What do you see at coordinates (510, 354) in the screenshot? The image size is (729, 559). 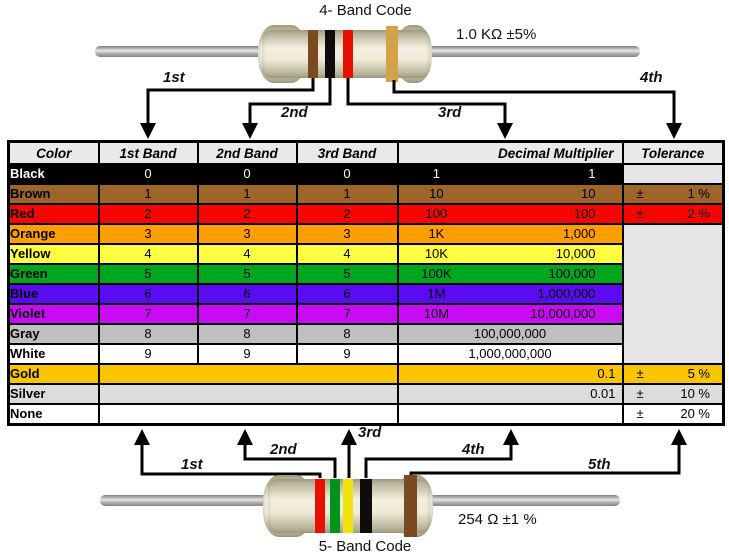 I see `multiplier-cell: 1,000,000,000` at bounding box center [510, 354].